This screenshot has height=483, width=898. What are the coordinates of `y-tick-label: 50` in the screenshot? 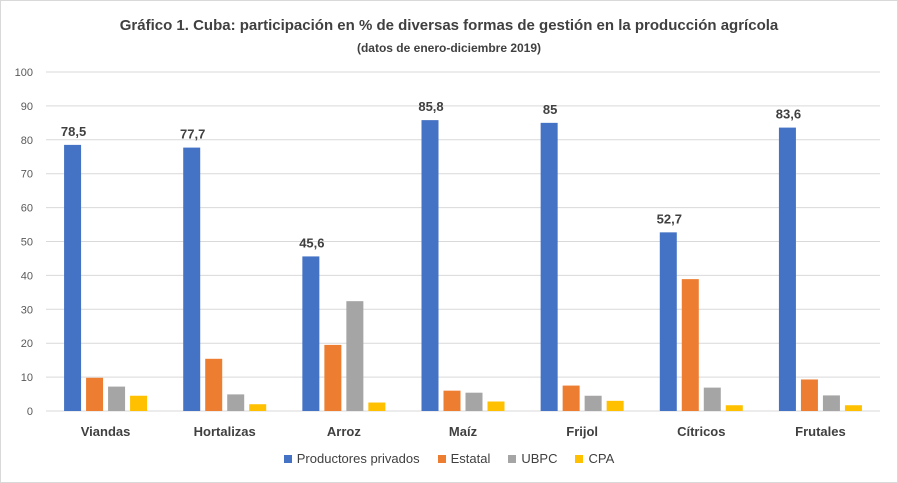 It's located at (27, 243).